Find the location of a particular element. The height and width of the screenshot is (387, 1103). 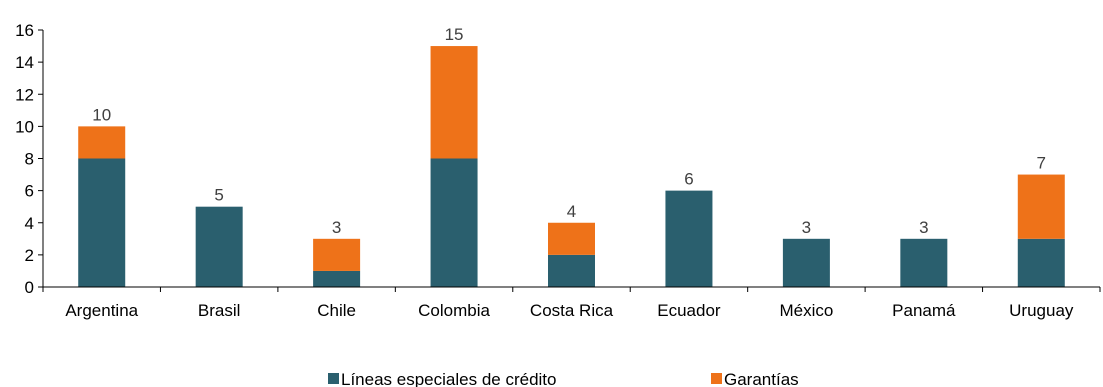

bar-total-label: 5 is located at coordinates (218, 195).